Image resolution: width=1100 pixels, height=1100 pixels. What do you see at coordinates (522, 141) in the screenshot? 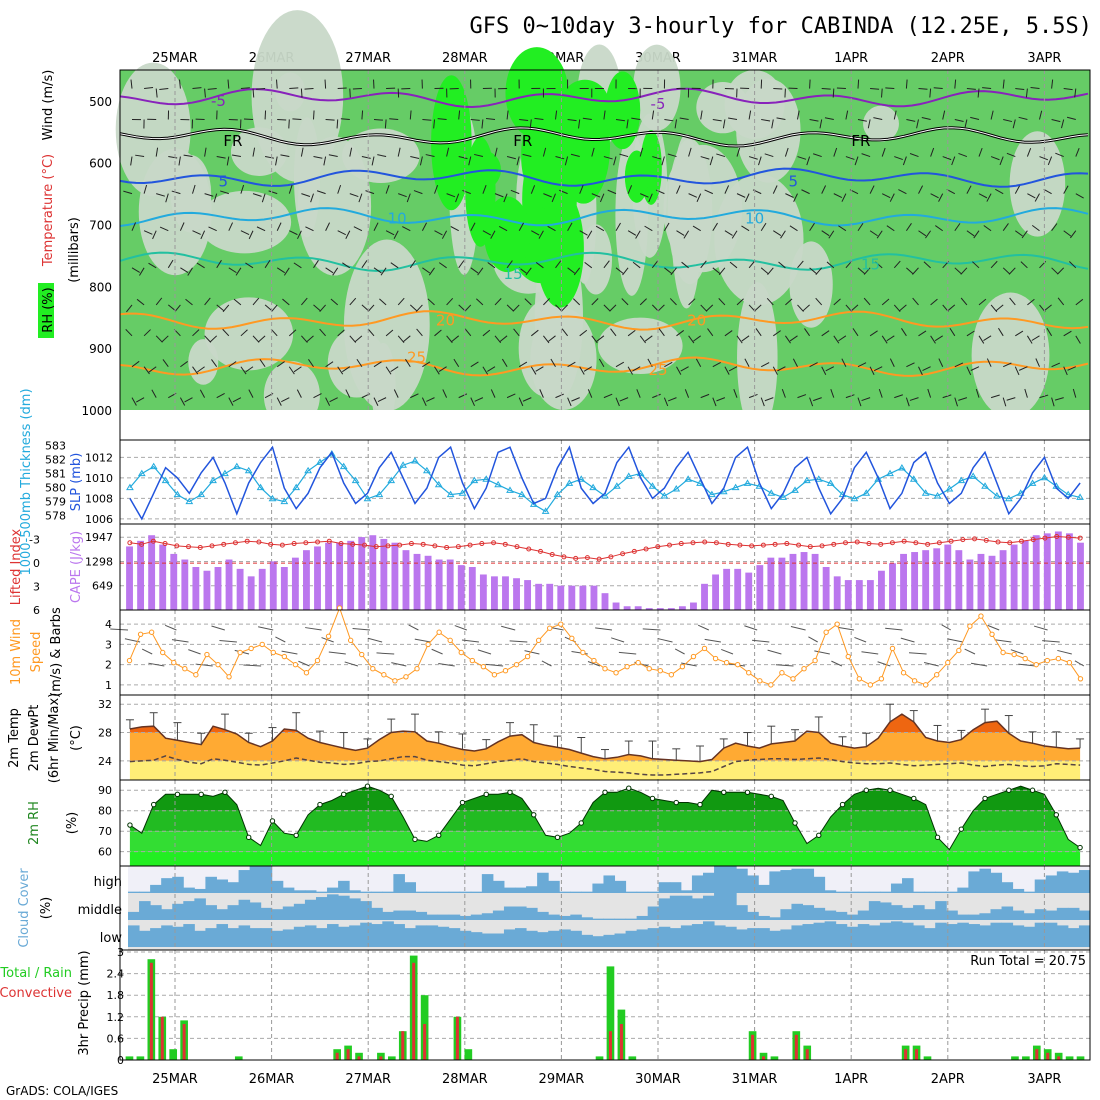
I see `contour-label: FR` at bounding box center [522, 141].